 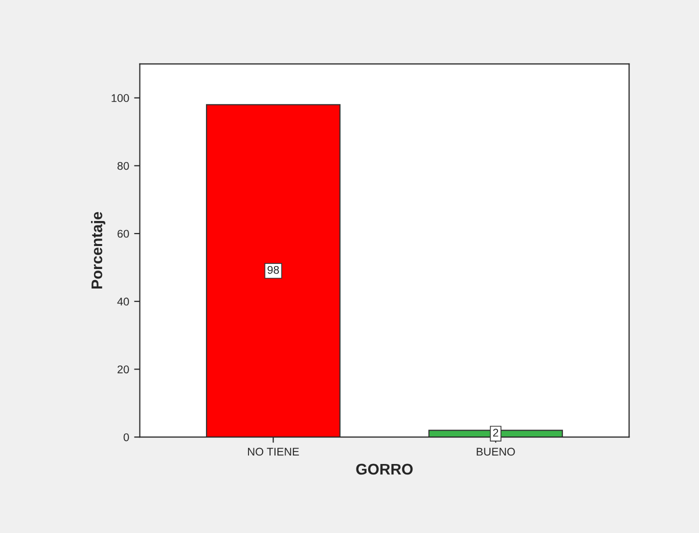 I want to click on data-label: 2, so click(x=495, y=432).